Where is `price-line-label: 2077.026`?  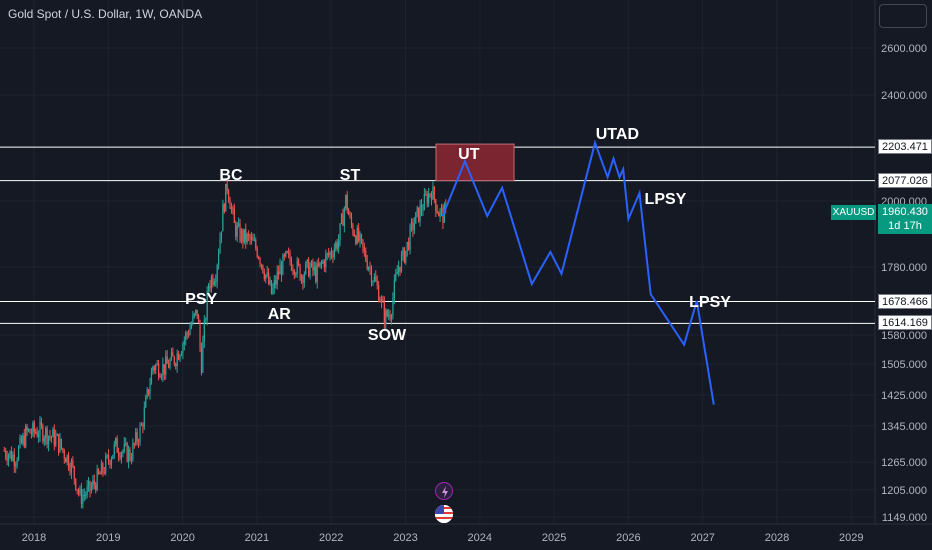
price-line-label: 2077.026 is located at coordinates (905, 180).